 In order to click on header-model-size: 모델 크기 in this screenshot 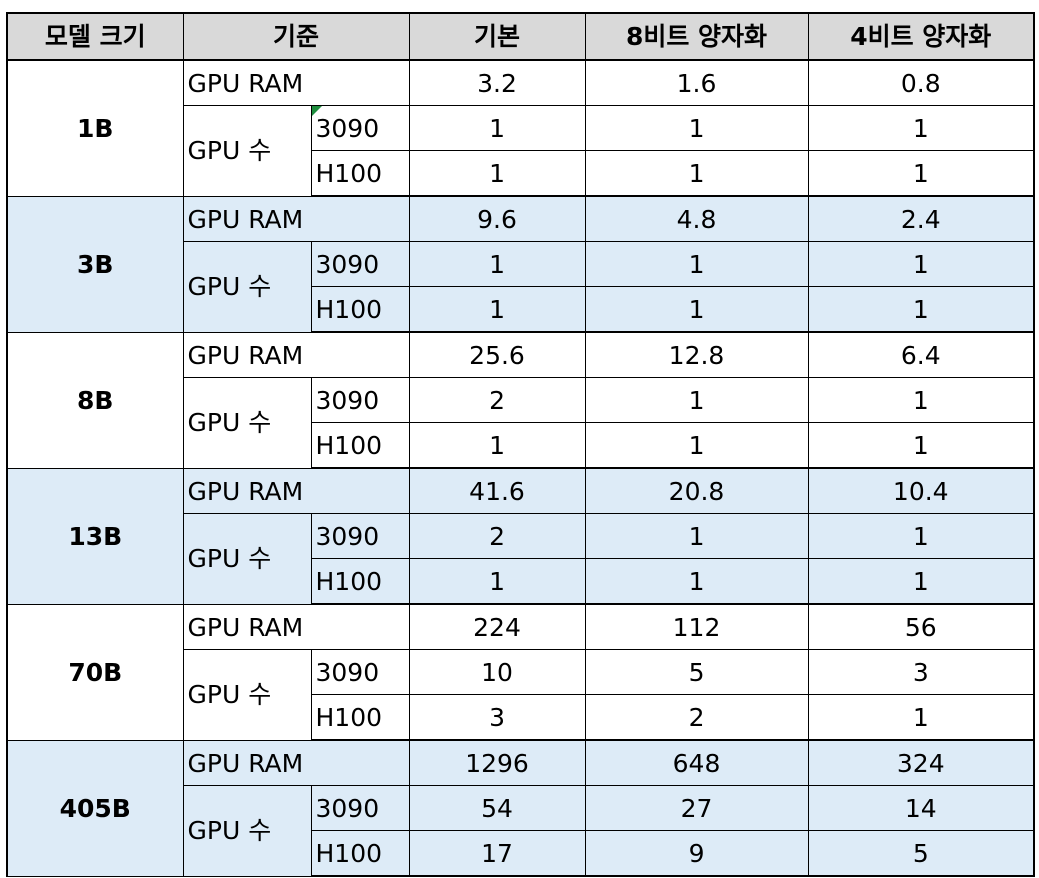, I will do `click(95, 36)`.